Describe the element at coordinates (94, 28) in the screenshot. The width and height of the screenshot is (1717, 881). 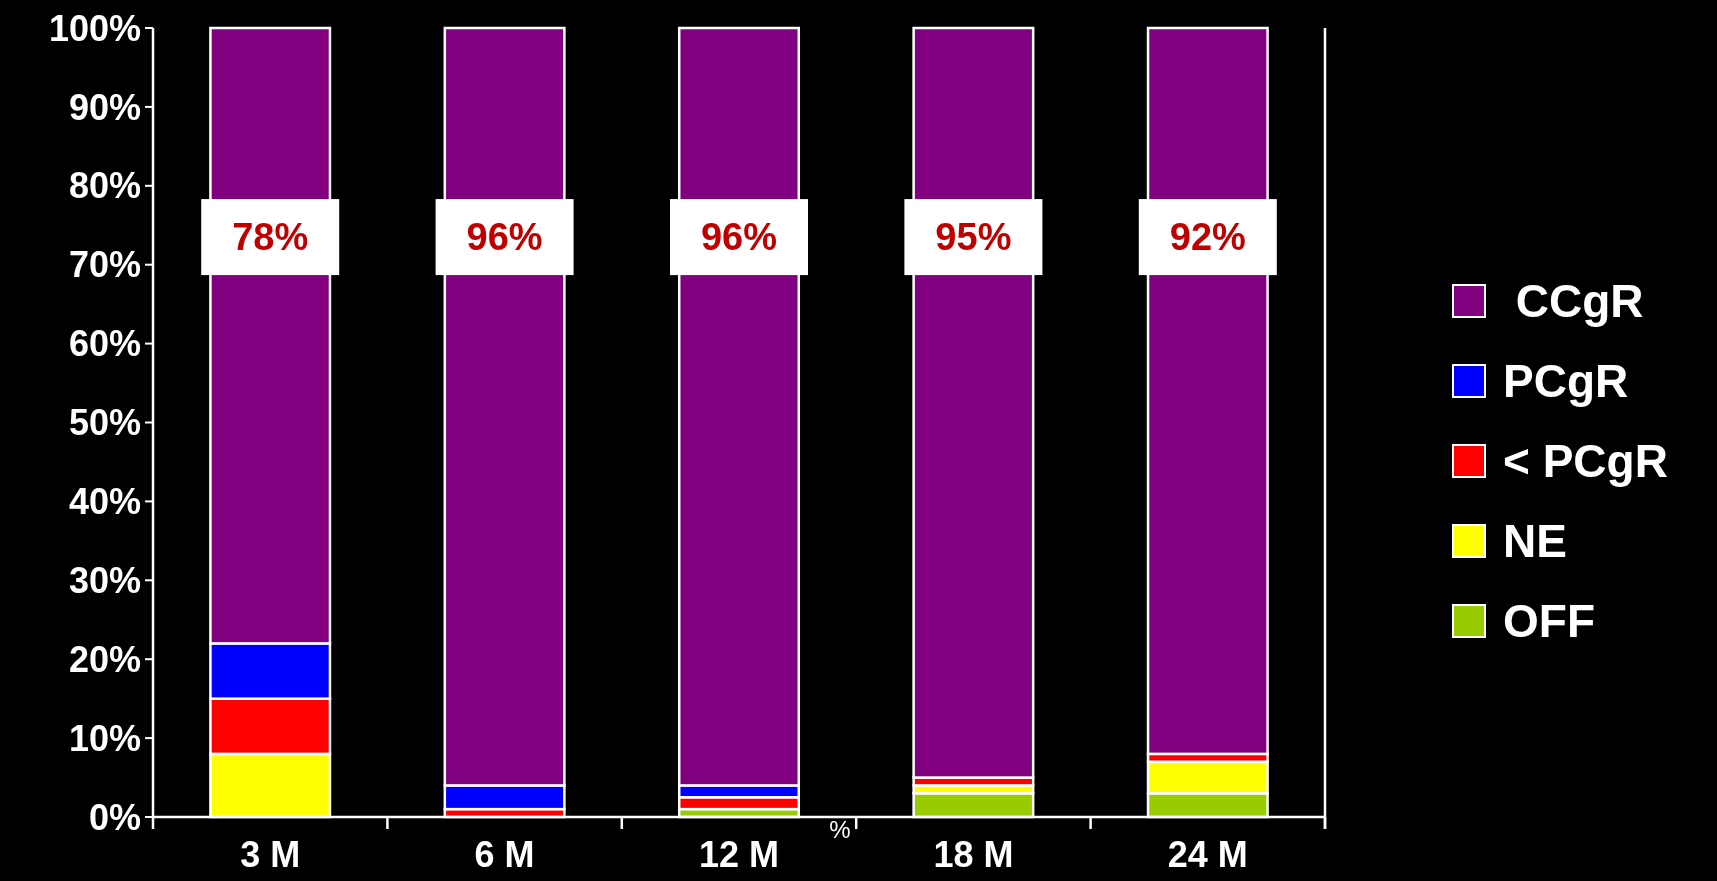
I see `y-tick-label: 100%` at that location.